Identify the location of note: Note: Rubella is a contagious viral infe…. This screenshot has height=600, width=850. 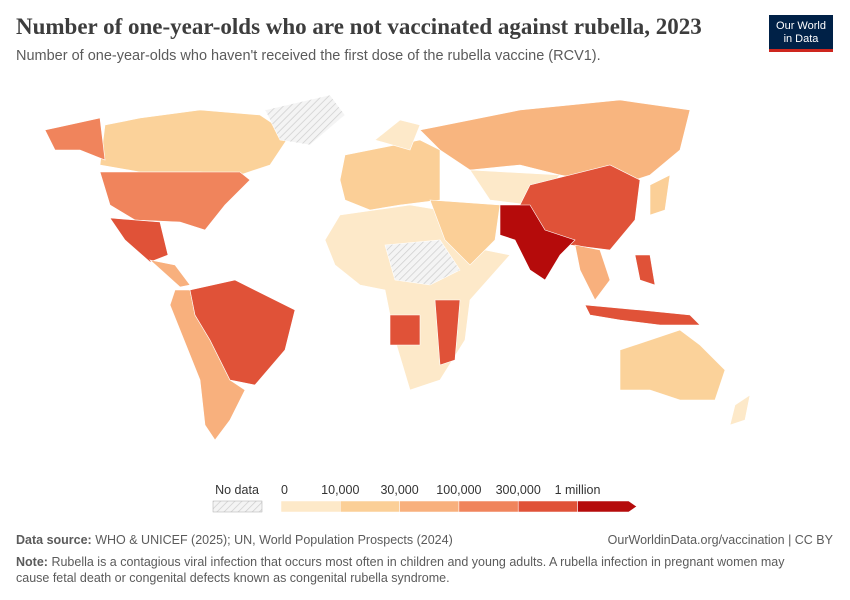
(416, 570).